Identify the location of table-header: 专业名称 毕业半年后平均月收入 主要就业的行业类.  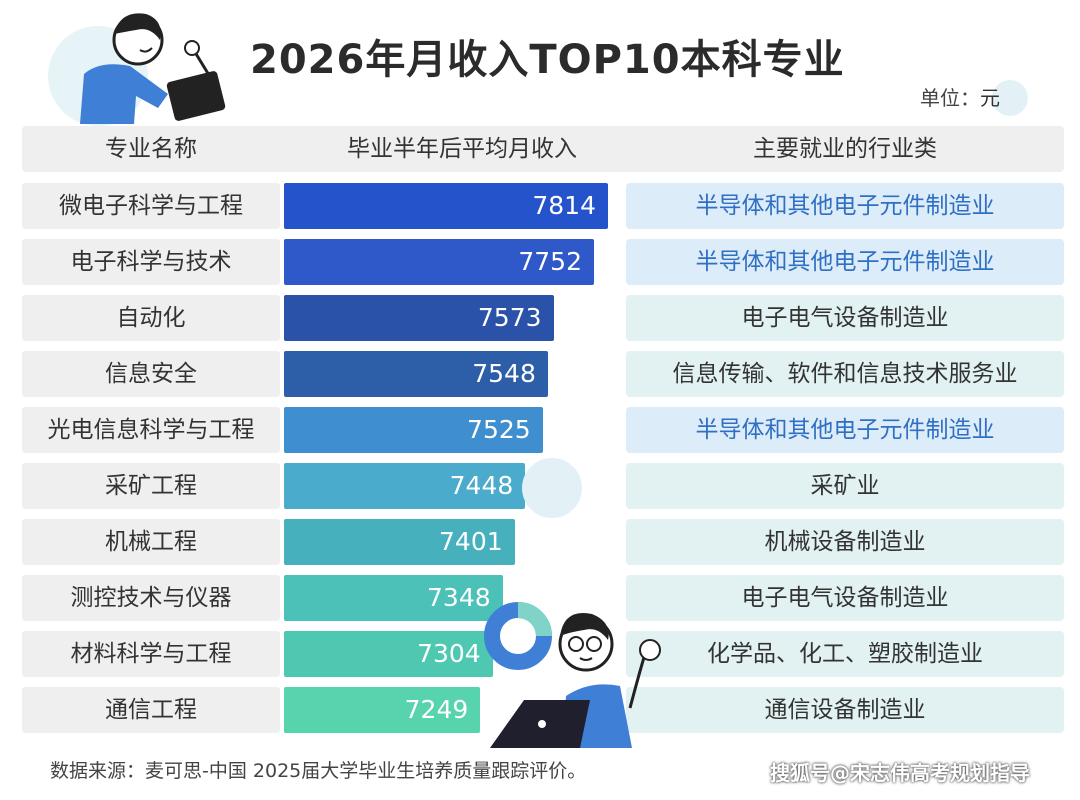
(543, 149).